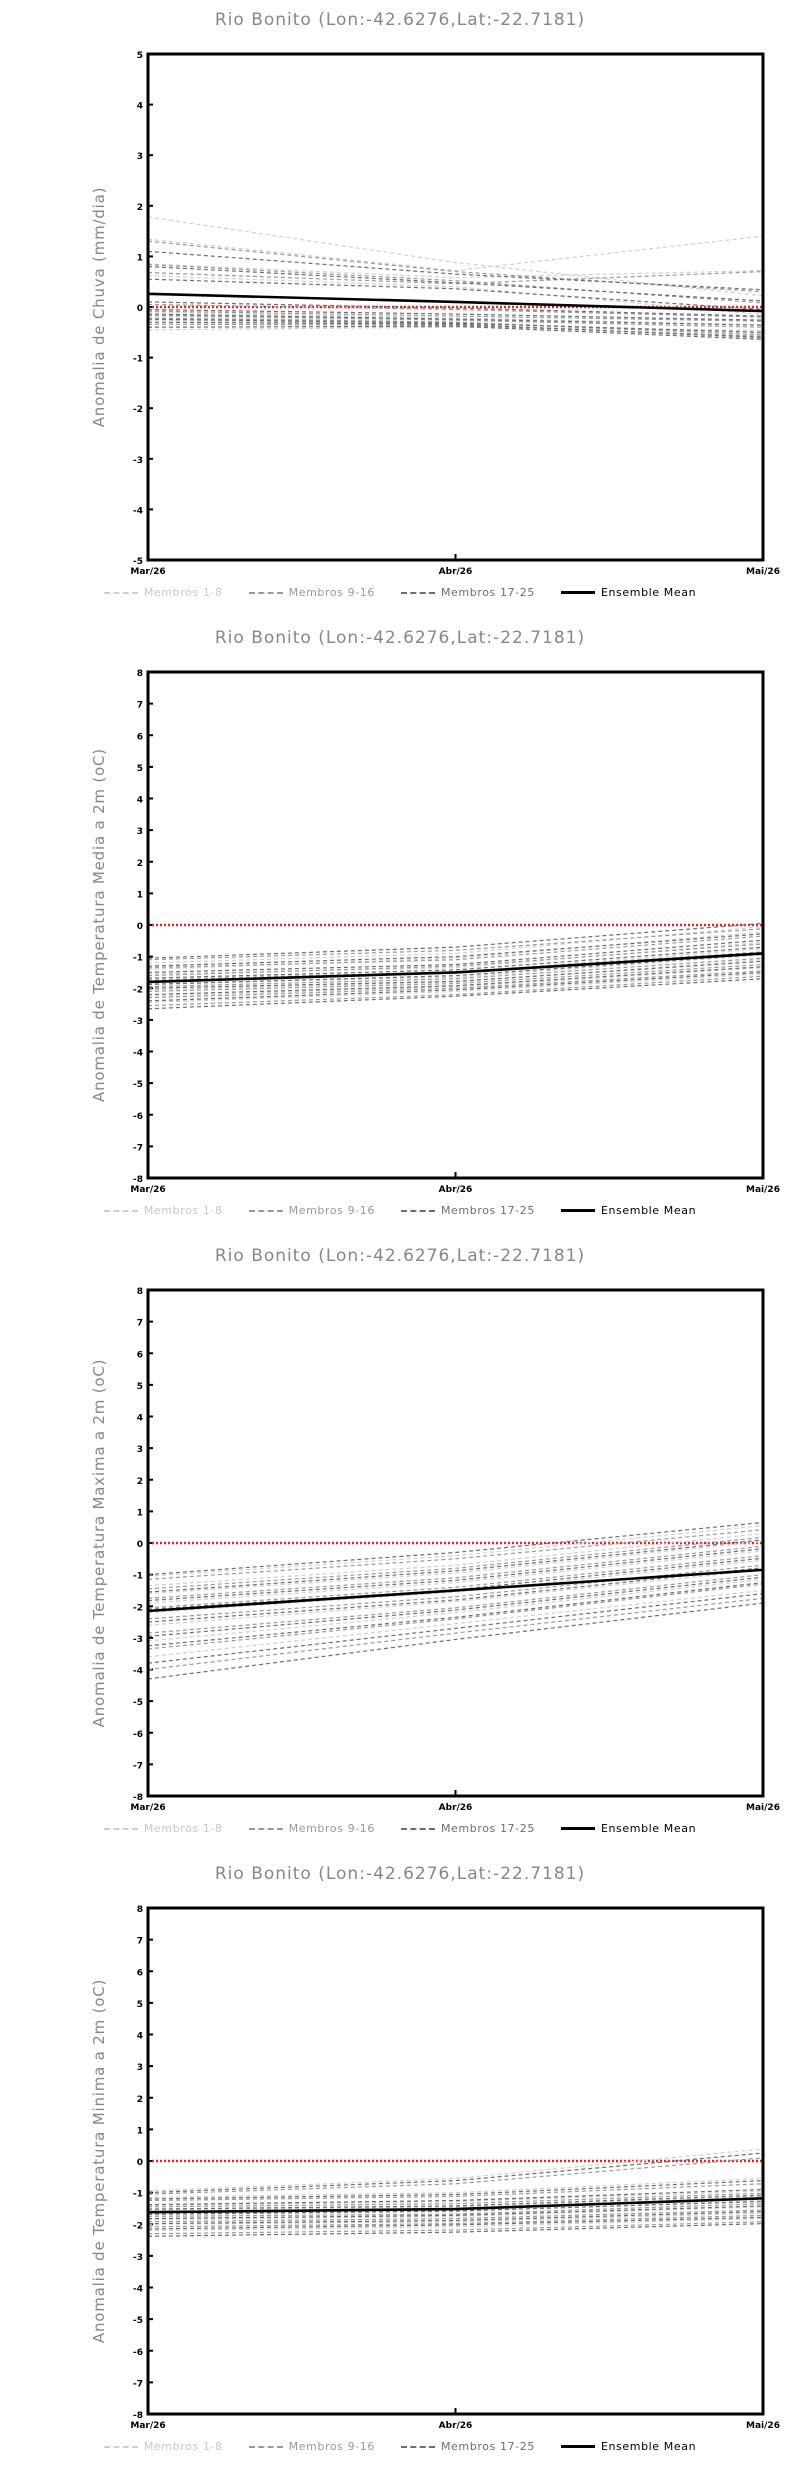 This screenshot has width=800, height=2472. Describe the element at coordinates (140, 2100) in the screenshot. I see `y-tick-label: 2` at that location.